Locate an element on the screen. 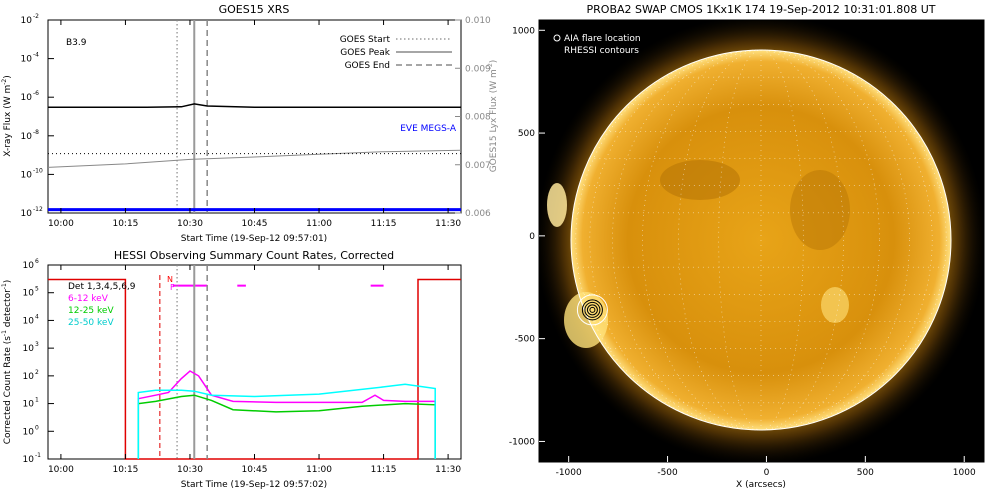 Image resolution: width=1000 pixels, height=500 pixels. hessi-y-tick-label-7: 10 is located at coordinates (29, 266).